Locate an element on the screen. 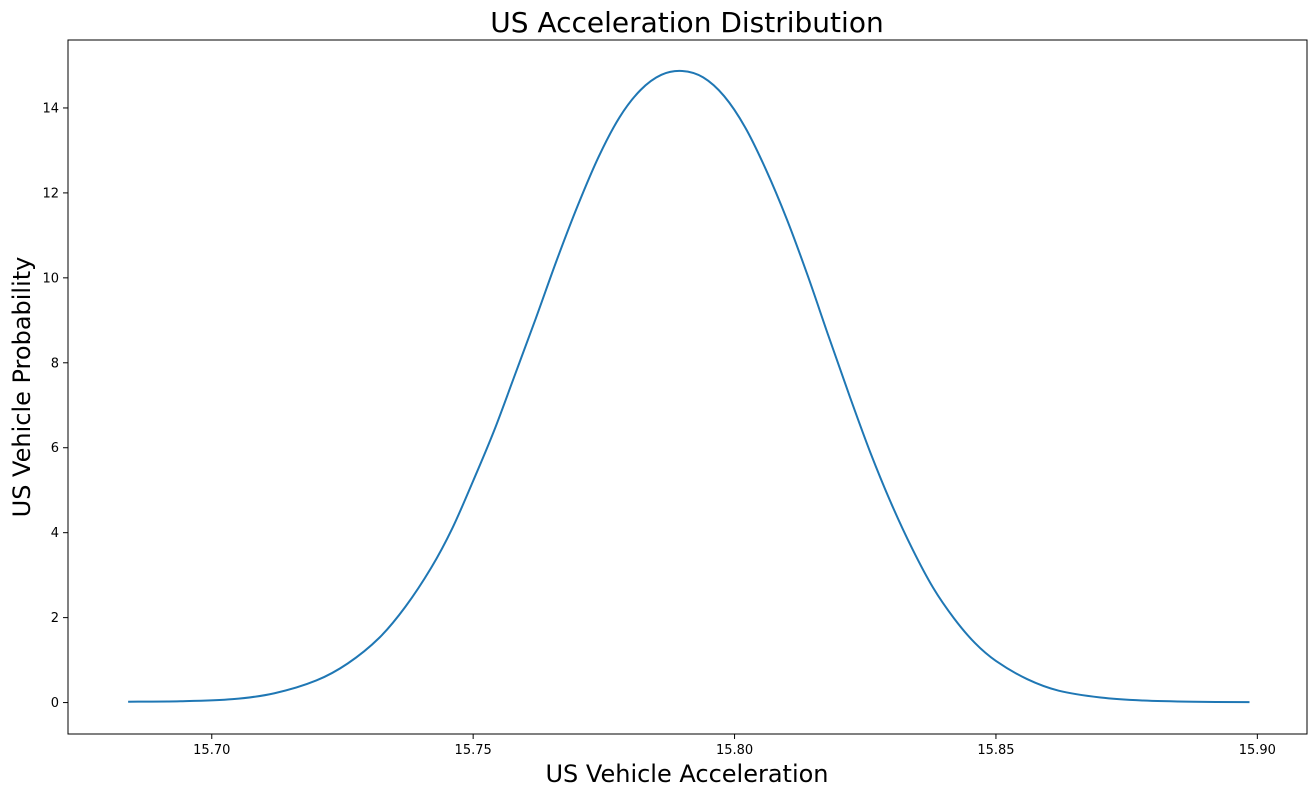  y-tick-label: 12 is located at coordinates (50, 193).